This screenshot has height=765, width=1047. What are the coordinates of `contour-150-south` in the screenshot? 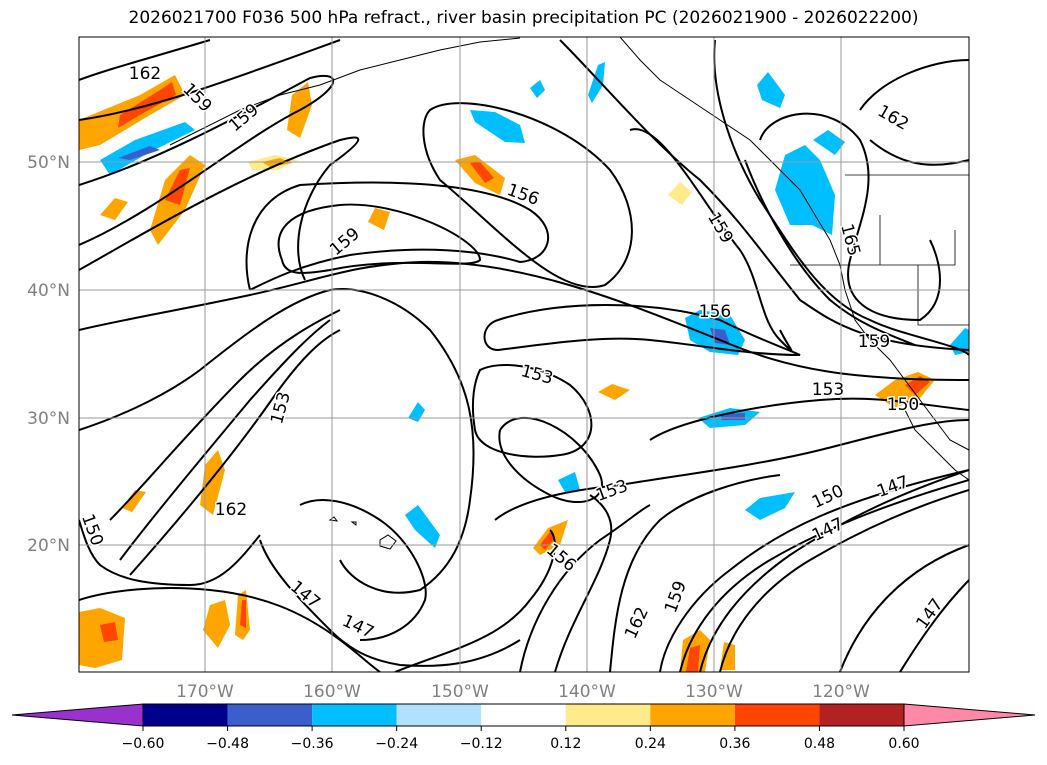 It's located at (475, 600).